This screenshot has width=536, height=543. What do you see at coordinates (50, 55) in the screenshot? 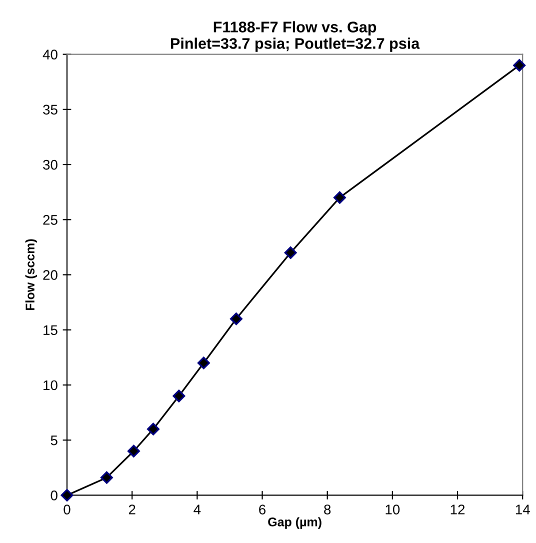
I see `y-tick-label: 40` at bounding box center [50, 55].